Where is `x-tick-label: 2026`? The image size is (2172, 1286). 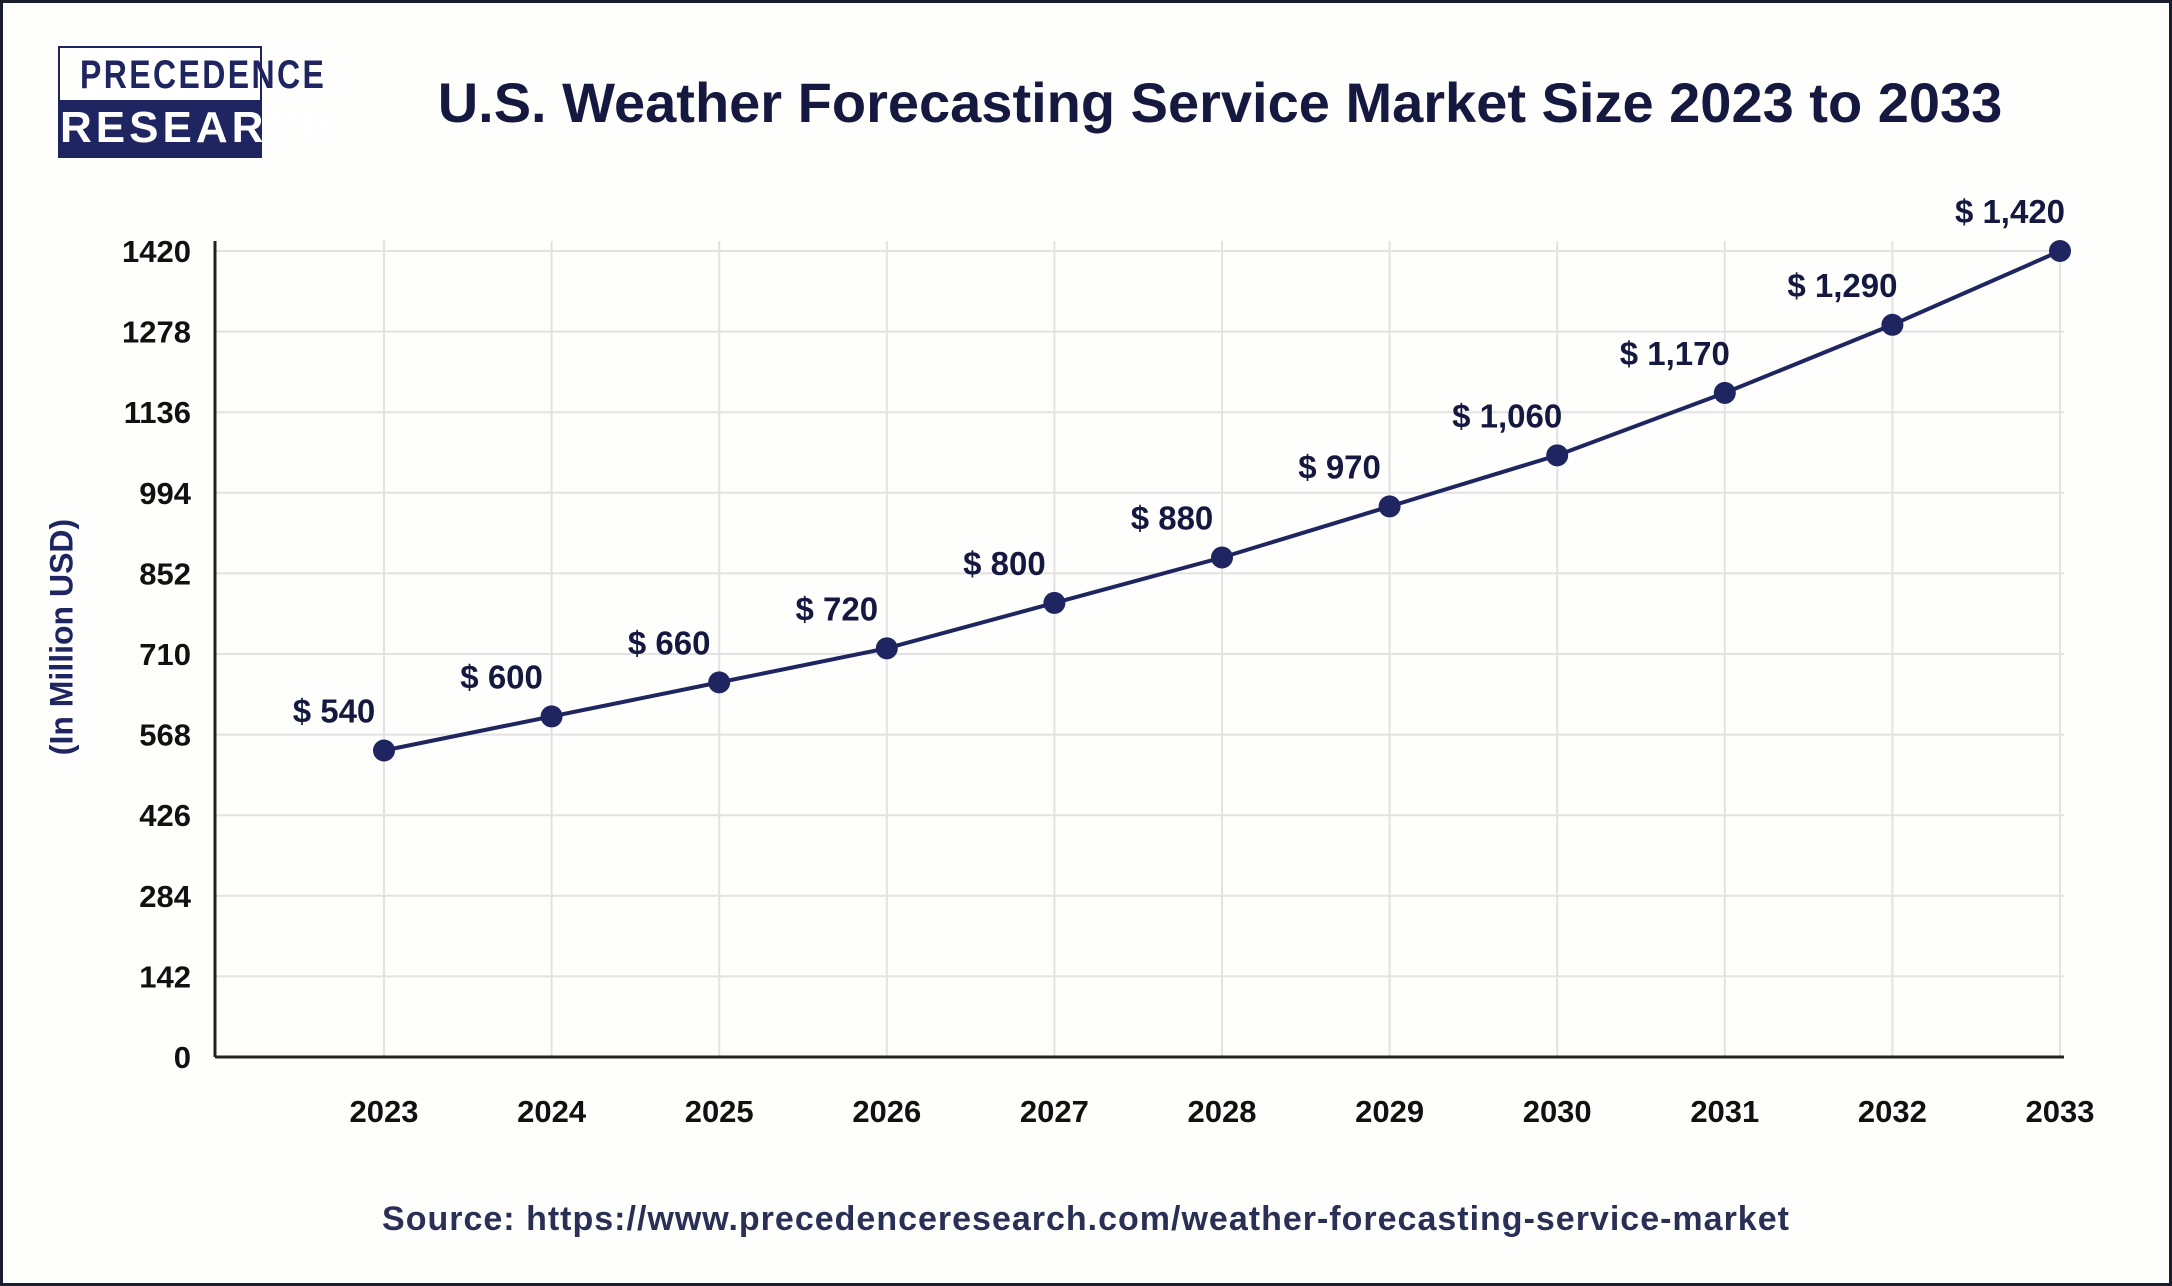
x-tick-label: 2026 is located at coordinates (886, 1111).